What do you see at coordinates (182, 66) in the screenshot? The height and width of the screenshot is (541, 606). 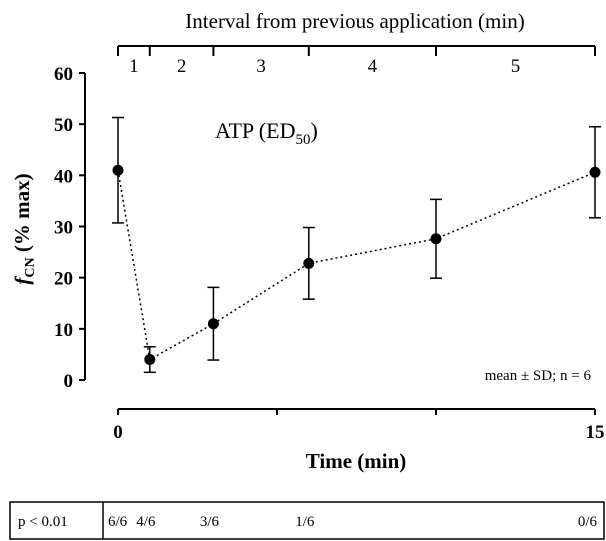 I see `interval-label: 2` at bounding box center [182, 66].